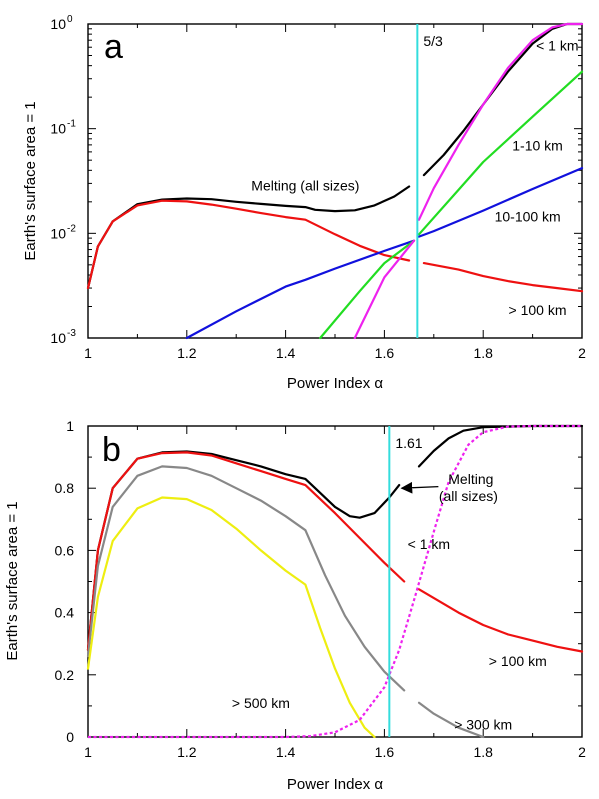 The width and height of the screenshot is (599, 799). I want to click on panel-b-letter: b, so click(111, 450).